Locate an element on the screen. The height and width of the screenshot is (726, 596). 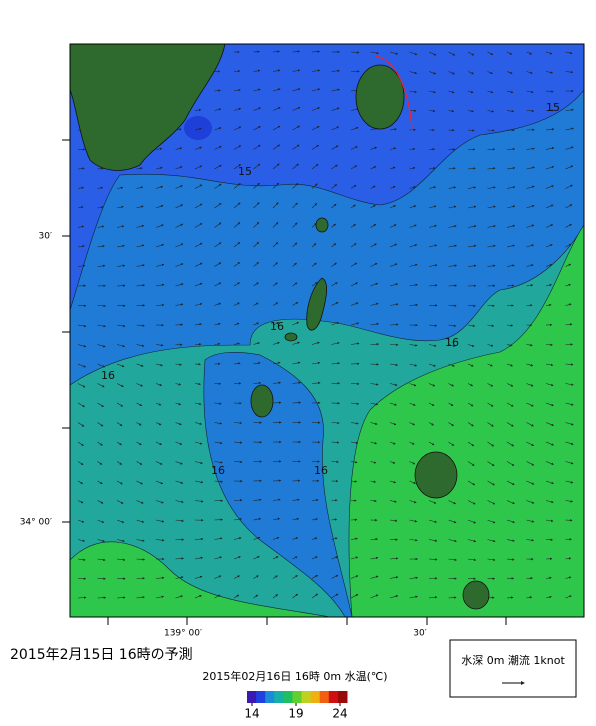
colorbar-tick-label: 24 is located at coordinates (339, 714).